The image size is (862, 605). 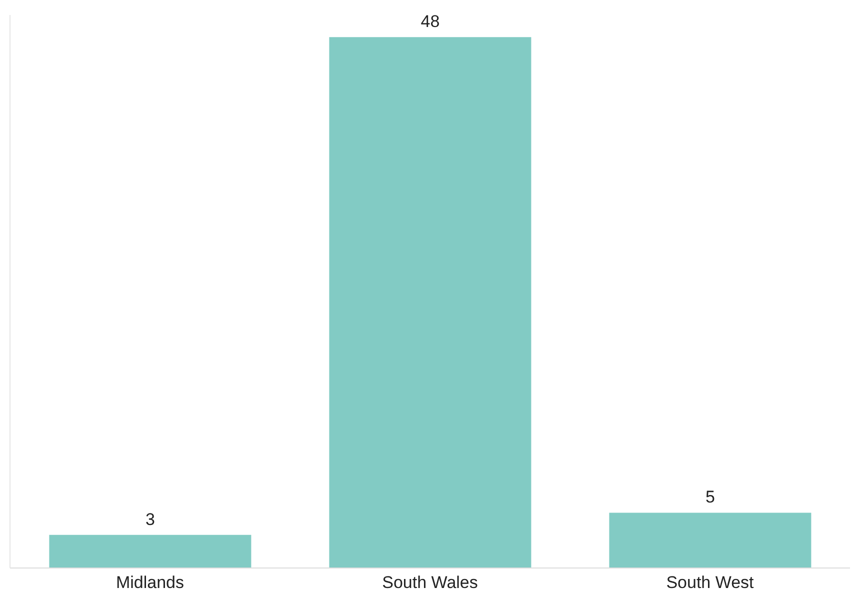 I want to click on x-tick-label: South Wales, so click(x=430, y=582).